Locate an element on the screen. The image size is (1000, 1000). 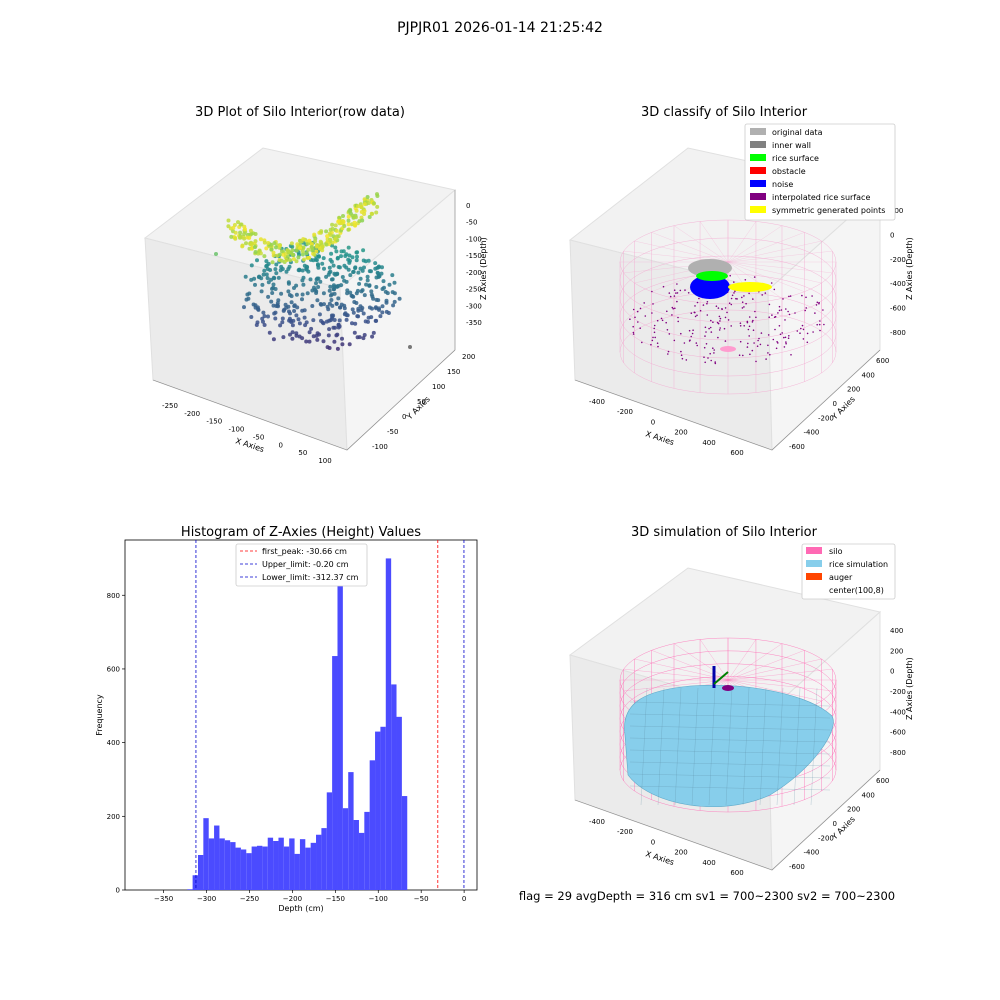
classify-z-tick-label: -600 is located at coordinates (898, 309).